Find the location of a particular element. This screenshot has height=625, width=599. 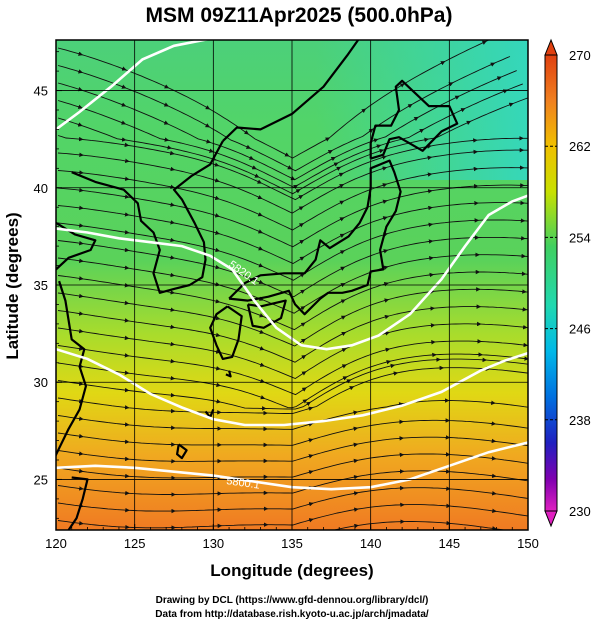

colorbar-tick-label: 238 is located at coordinates (580, 420).